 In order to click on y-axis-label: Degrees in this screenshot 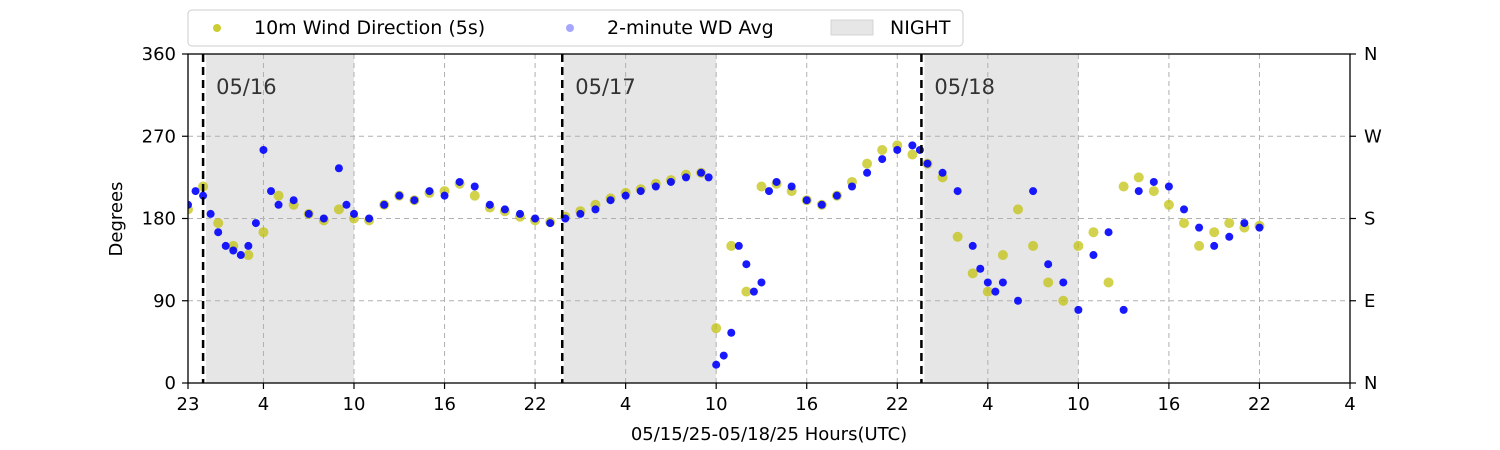, I will do `click(116, 219)`.